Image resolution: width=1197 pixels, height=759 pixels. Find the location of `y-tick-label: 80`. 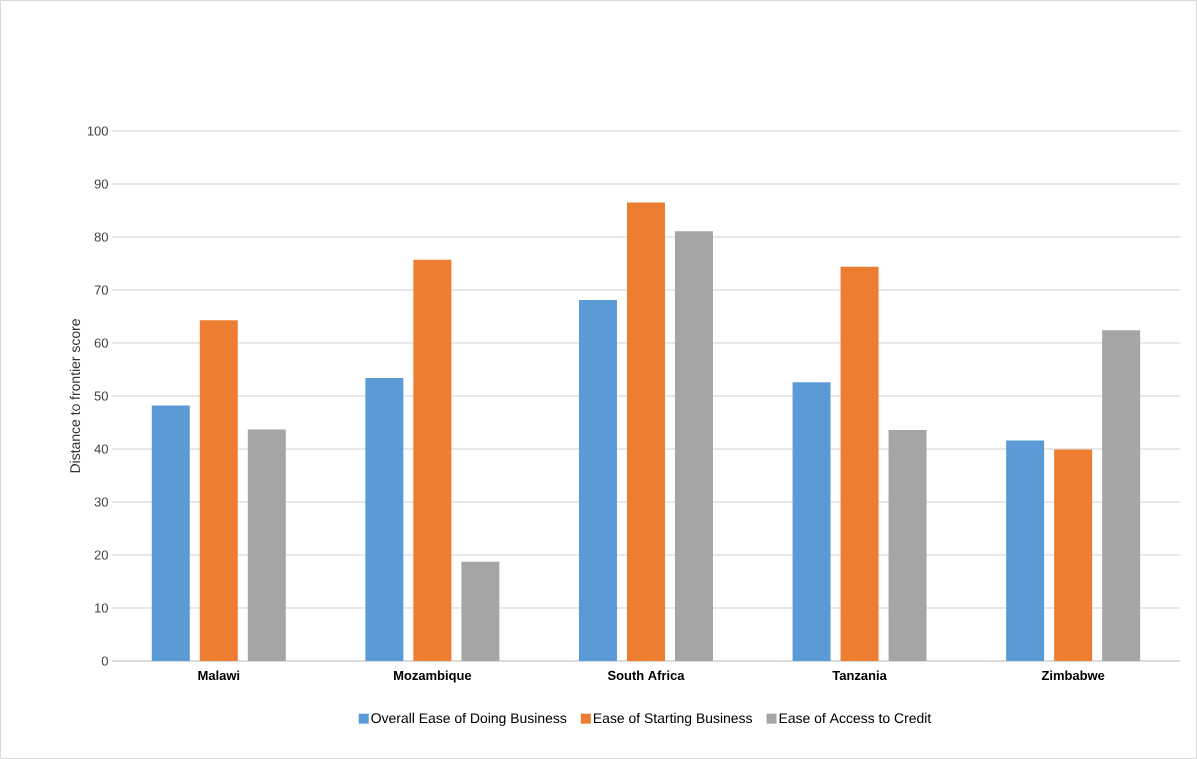

y-tick-label: 80 is located at coordinates (101, 237).